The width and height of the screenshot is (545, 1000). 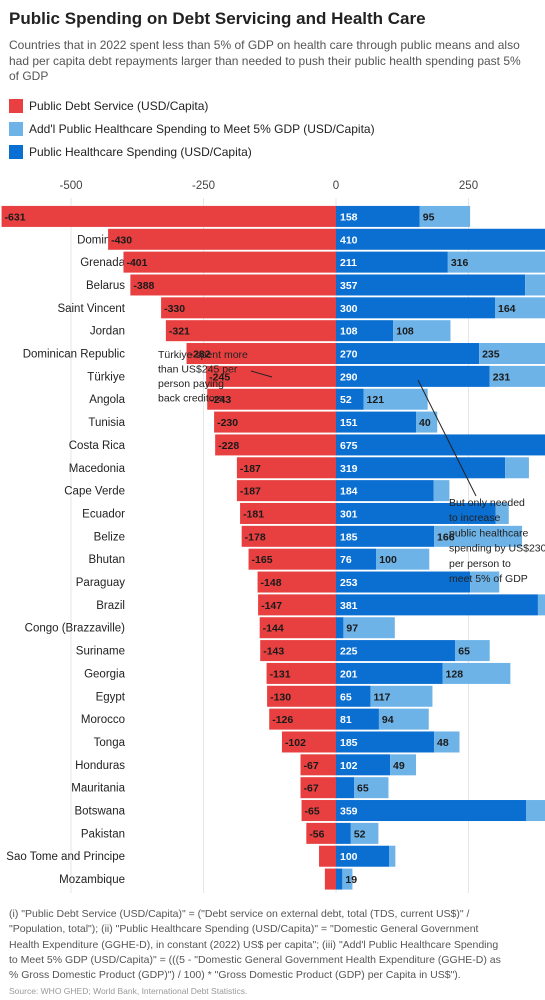 What do you see at coordinates (100, 583) in the screenshot?
I see `category-label: Paraguay` at bounding box center [100, 583].